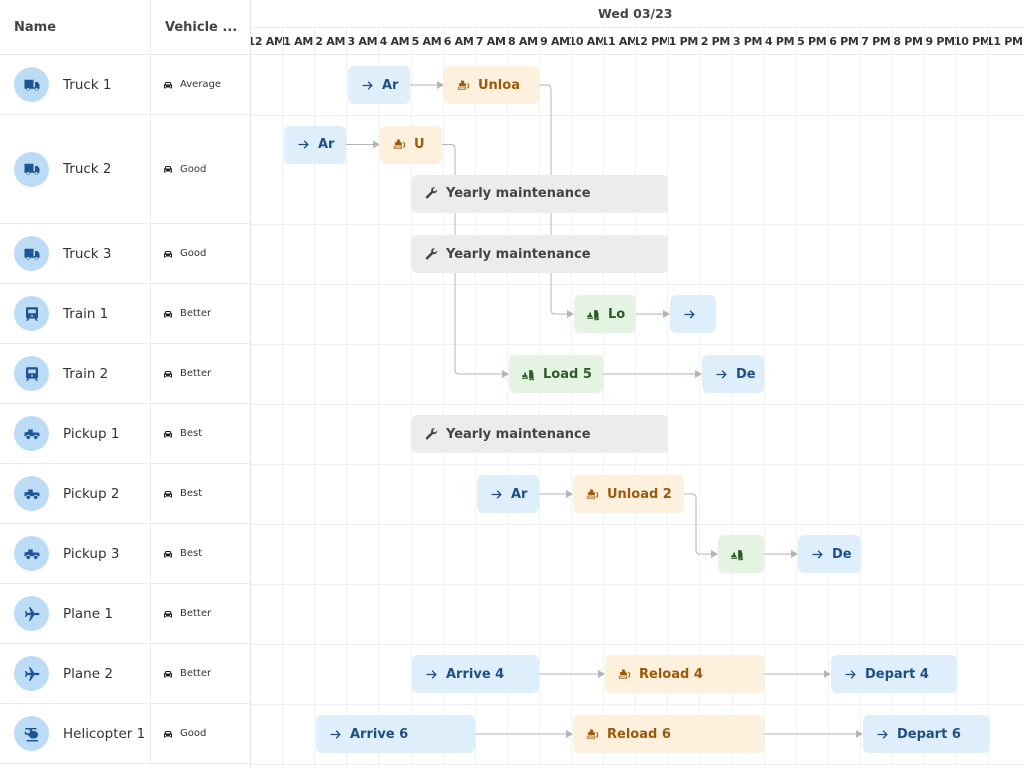 The height and width of the screenshot is (768, 1024). What do you see at coordinates (597, 314) in the screenshot?
I see `forklift-icon` at bounding box center [597, 314].